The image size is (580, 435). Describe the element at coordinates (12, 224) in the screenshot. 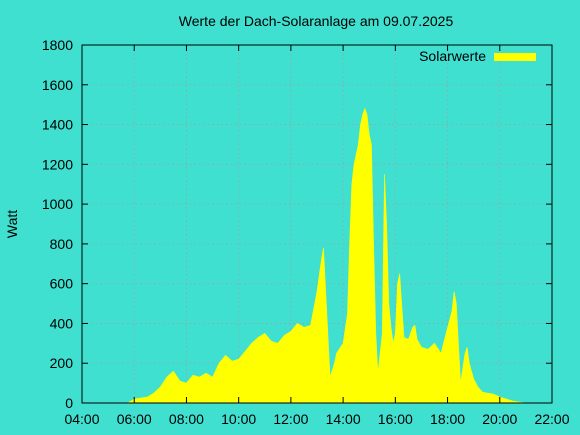

I see `y-axis-label: Watt` at that location.